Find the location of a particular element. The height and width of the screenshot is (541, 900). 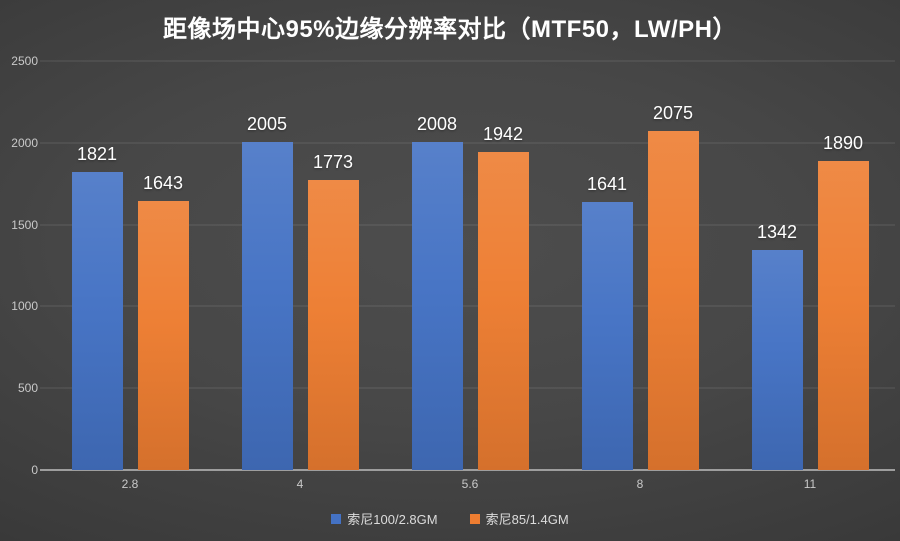

bar-value-label: 1942 is located at coordinates (503, 134).